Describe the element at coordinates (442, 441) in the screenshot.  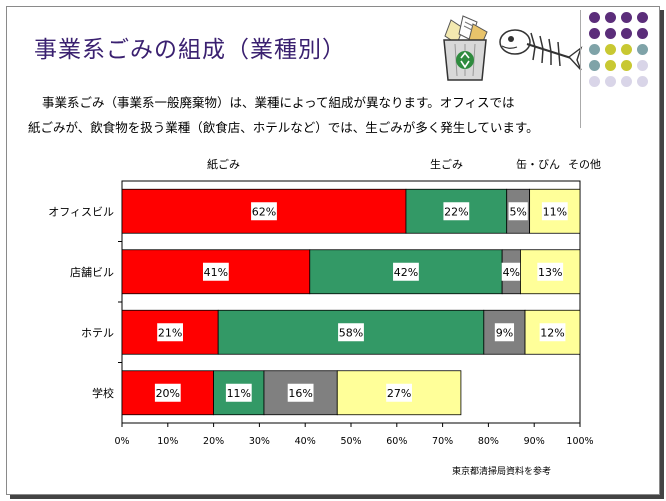
I see `x-tick-label: 70%` at that location.